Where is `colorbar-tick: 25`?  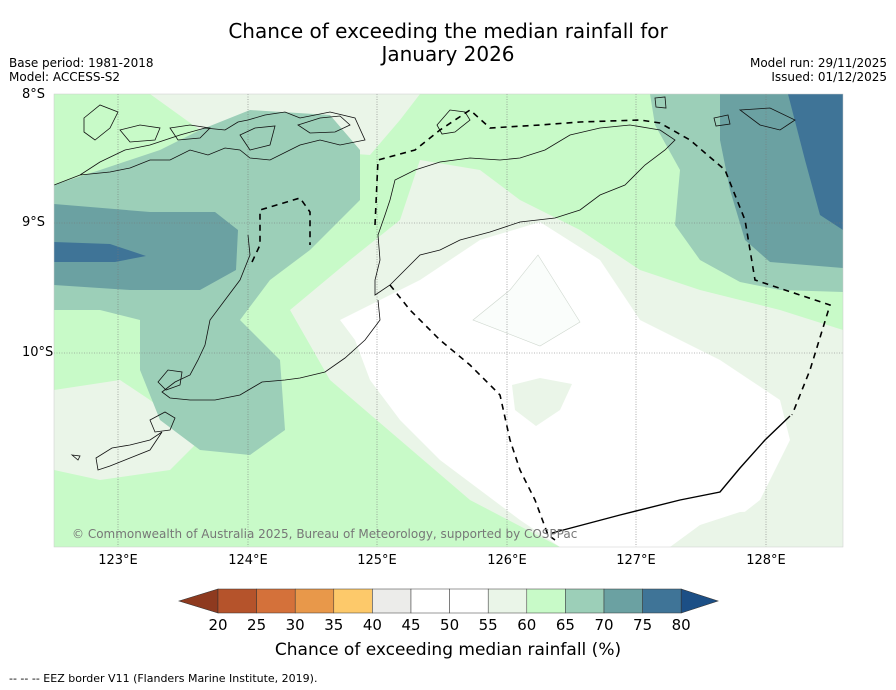
colorbar-tick: 25 is located at coordinates (257, 625).